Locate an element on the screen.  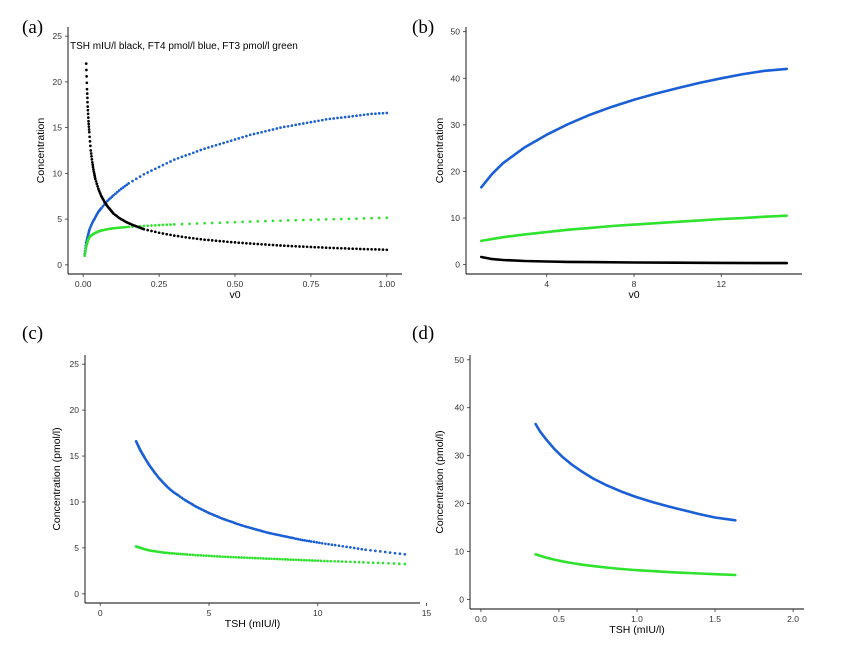
y-tick-label: 0 is located at coordinates (457, 265).